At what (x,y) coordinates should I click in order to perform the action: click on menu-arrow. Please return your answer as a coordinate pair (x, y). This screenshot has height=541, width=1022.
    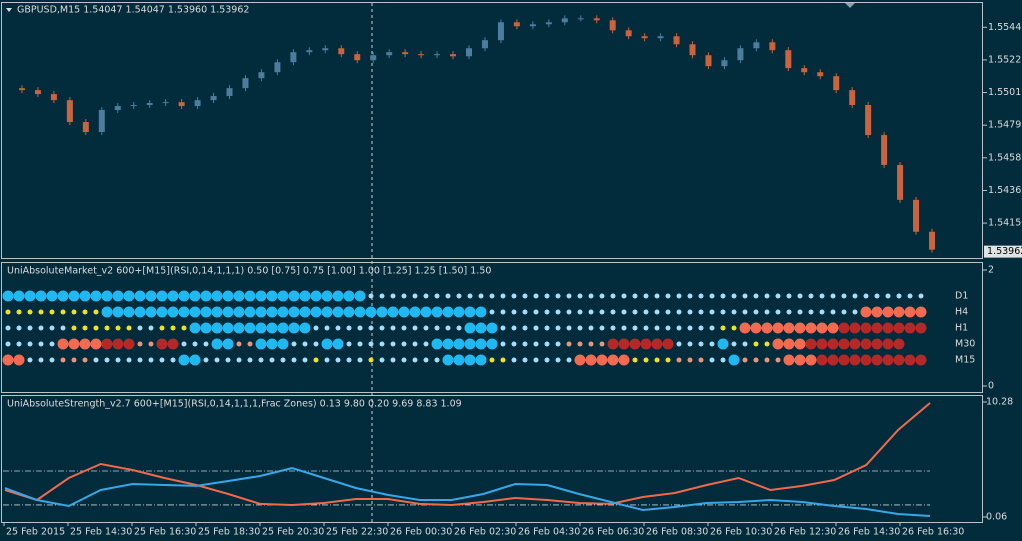
    Looking at the image, I should click on (9, 10).